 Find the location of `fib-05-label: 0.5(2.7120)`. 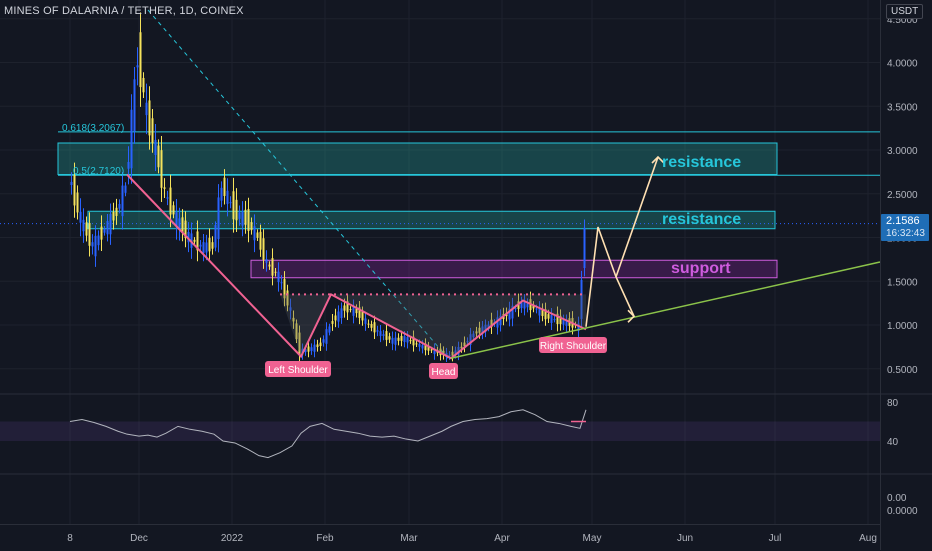

fib-05-label: 0.5(2.7120) is located at coordinates (98, 171).